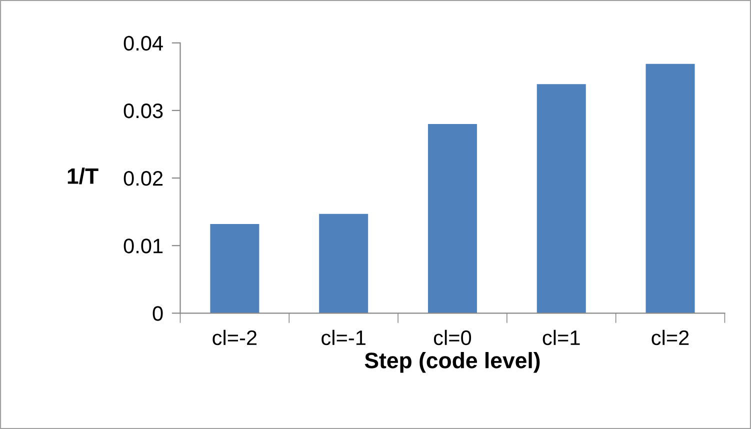 Image resolution: width=751 pixels, height=429 pixels. Describe the element at coordinates (143, 178) in the screenshot. I see `y-tick-label: 0.02` at that location.